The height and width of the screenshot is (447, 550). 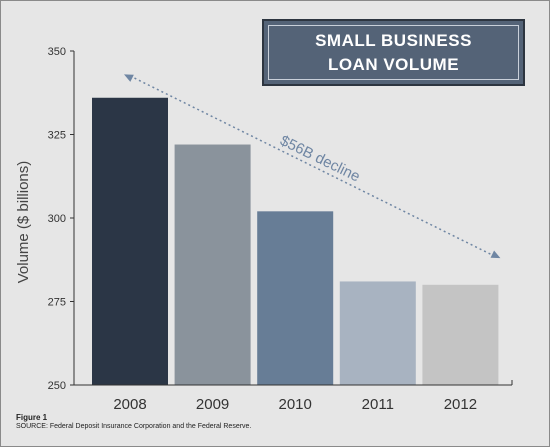 I want to click on y-tick-label-325: 325, so click(x=57, y=136).